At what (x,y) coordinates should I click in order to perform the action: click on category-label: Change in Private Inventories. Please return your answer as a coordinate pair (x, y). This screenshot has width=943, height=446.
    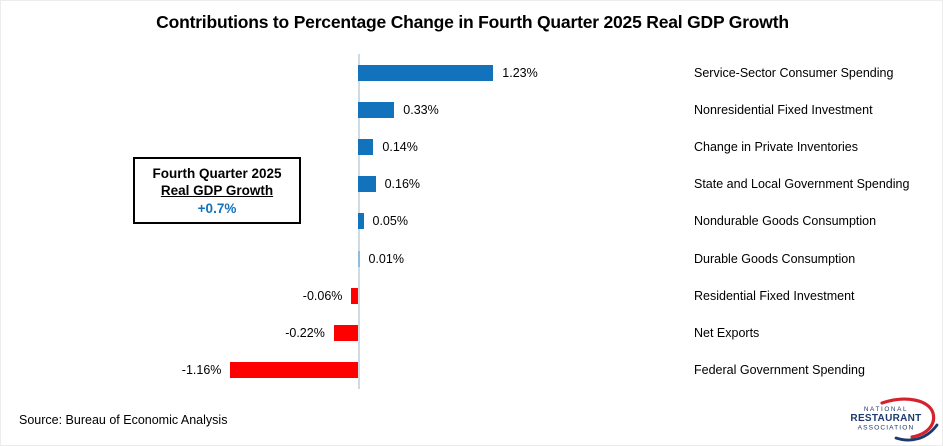
    Looking at the image, I should click on (776, 146).